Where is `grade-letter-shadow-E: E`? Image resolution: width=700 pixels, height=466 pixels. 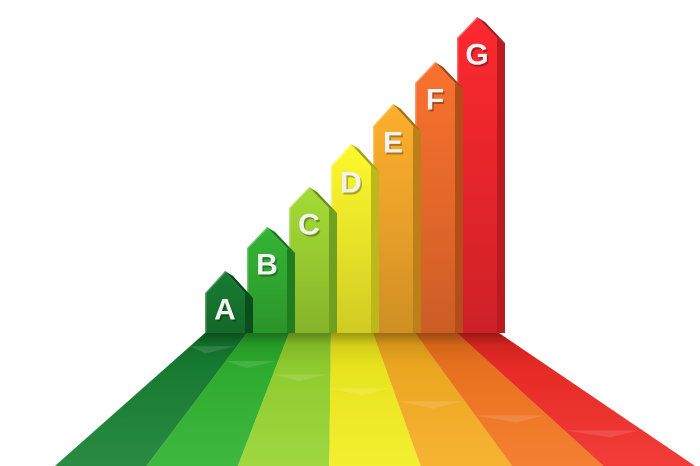 grade-letter-shadow-E: E is located at coordinates (394, 145).